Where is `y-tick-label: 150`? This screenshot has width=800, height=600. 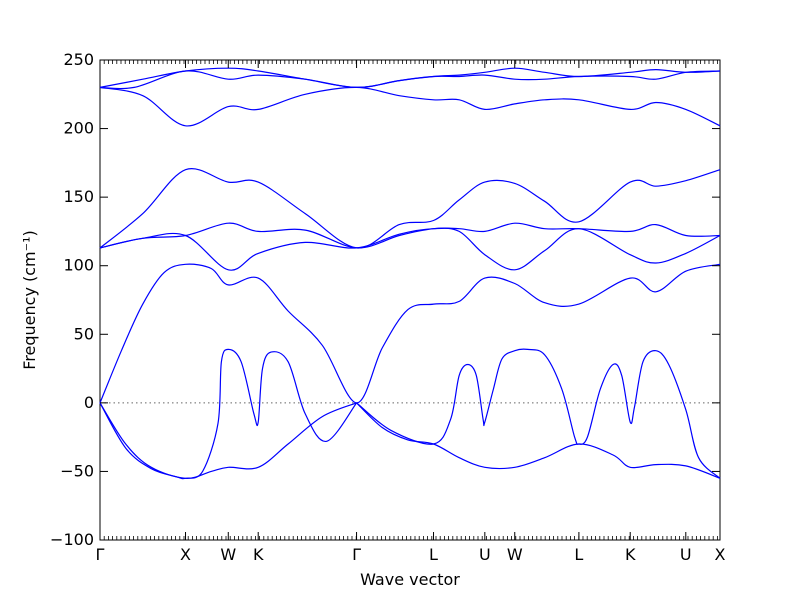 y-tick-label: 150 is located at coordinates (78, 196).